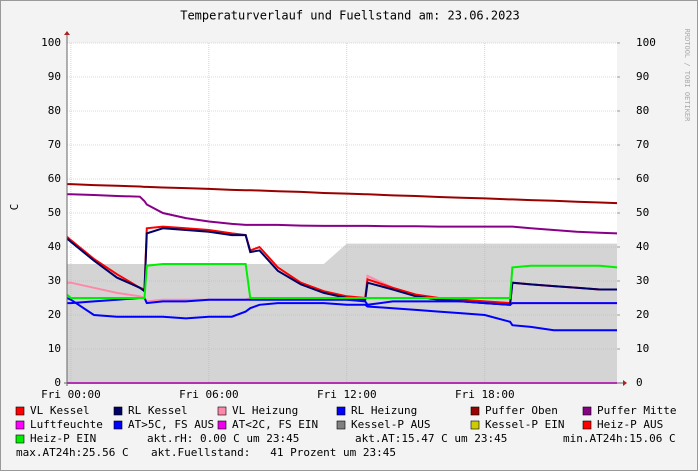 The image size is (698, 471). I want to click on y-tick-label: 70, so click(54, 144).